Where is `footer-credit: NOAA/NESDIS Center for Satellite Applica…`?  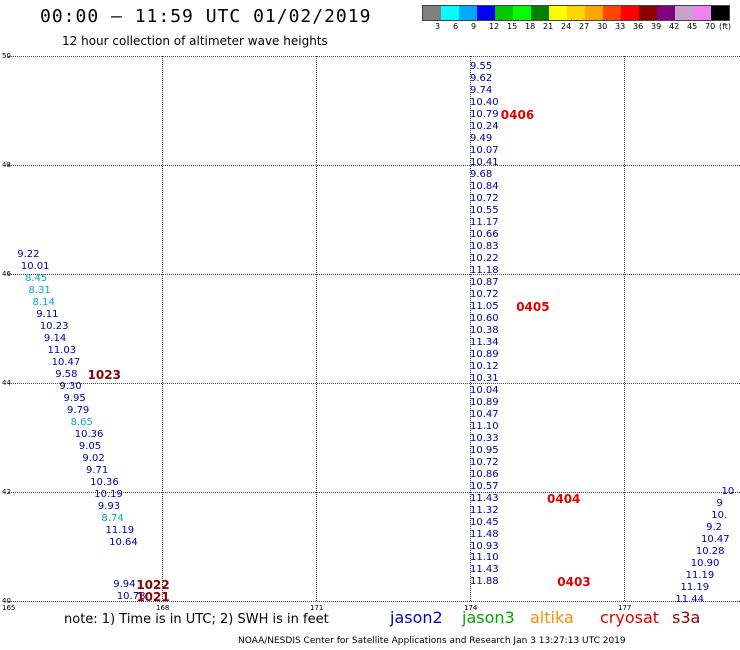
footer-credit: NOAA/NESDIS Center for Satellite Applica… is located at coordinates (432, 641).